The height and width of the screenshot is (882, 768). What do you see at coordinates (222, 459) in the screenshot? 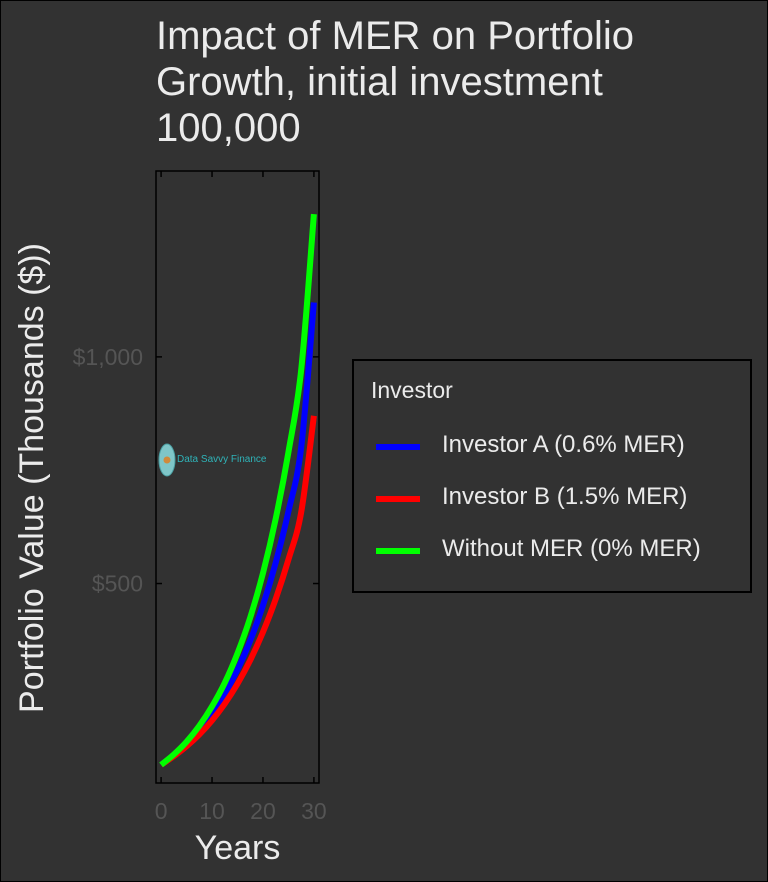
I see `watermark-text: Data Savvy Finance` at bounding box center [222, 459].